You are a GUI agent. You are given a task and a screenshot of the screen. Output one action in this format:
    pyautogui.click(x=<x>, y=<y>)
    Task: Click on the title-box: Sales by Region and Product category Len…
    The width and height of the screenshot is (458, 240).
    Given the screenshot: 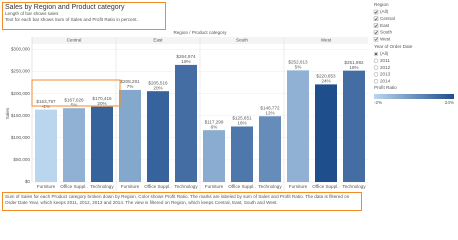 What is the action you would take?
    pyautogui.click(x=84, y=16)
    